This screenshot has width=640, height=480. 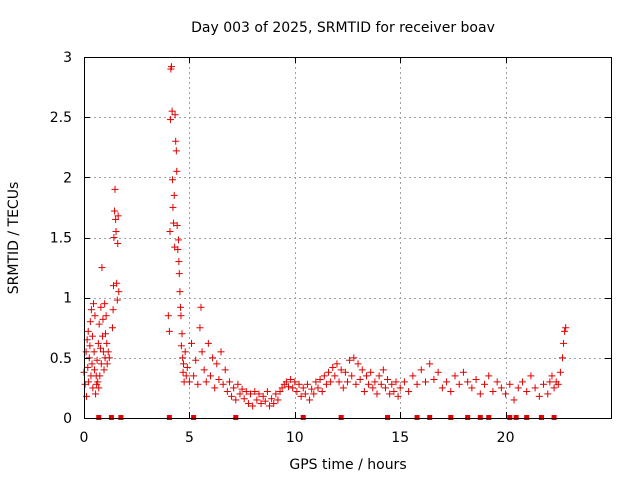 I want to click on y-tick-label: 1, so click(x=67, y=299).